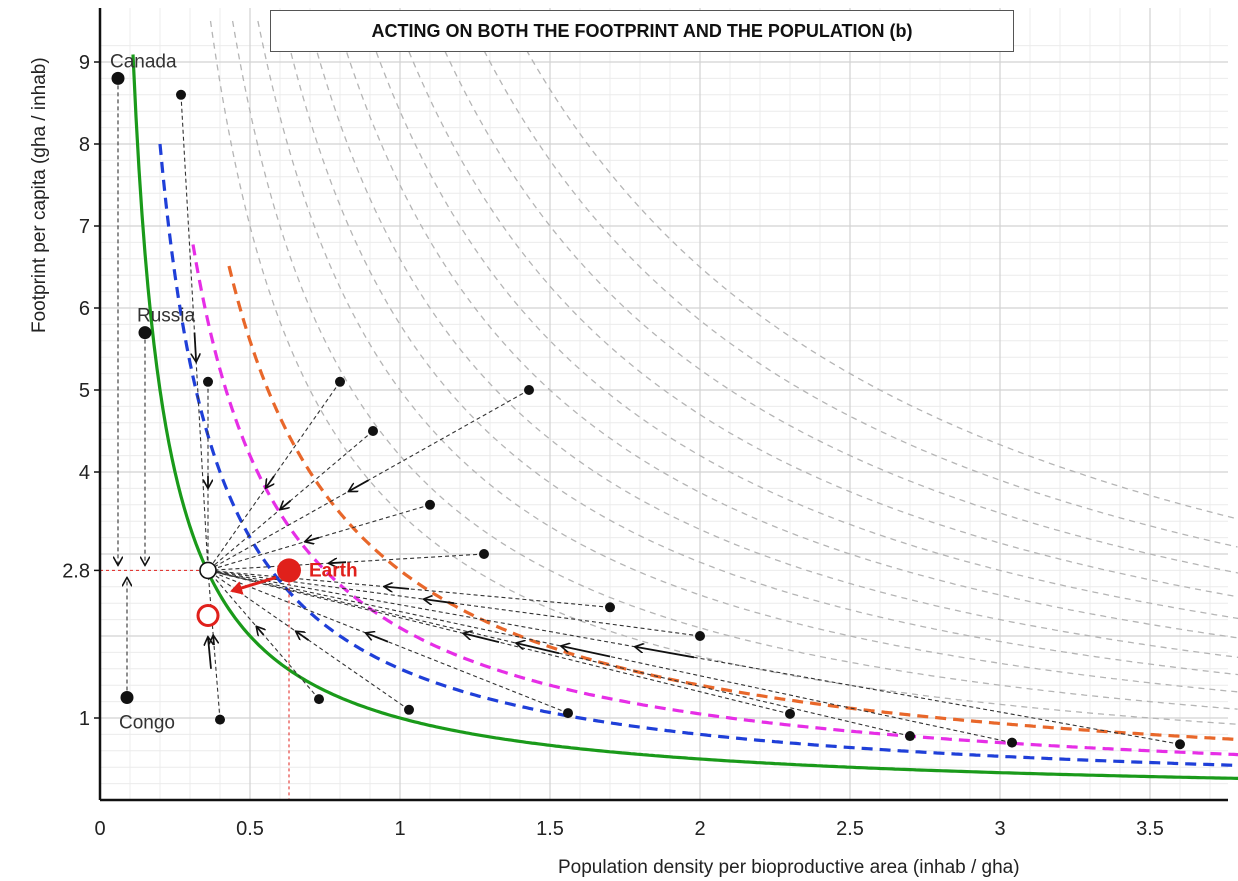 The width and height of the screenshot is (1238, 881). What do you see at coordinates (209, 653) in the screenshot?
I see `earth-target-arrow` at bounding box center [209, 653].